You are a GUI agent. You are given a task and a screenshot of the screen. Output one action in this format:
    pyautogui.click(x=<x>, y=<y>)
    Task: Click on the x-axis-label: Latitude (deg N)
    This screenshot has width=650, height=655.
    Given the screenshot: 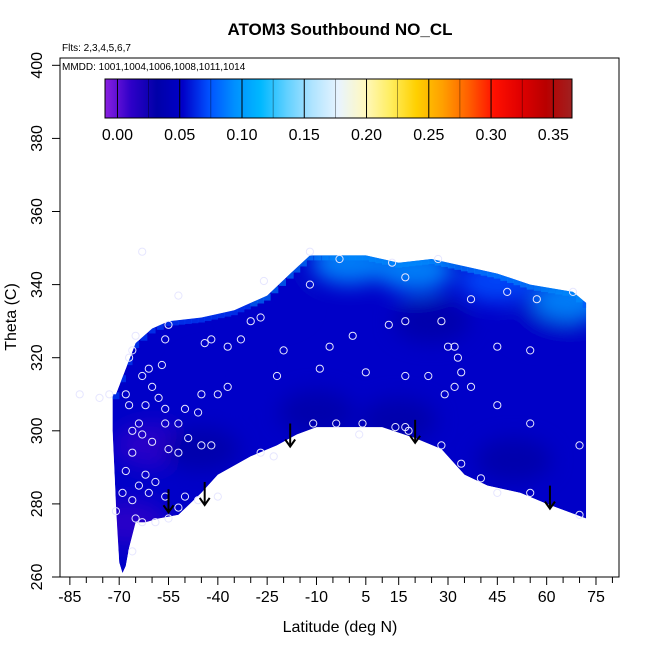 What is the action you would take?
    pyautogui.click(x=340, y=627)
    